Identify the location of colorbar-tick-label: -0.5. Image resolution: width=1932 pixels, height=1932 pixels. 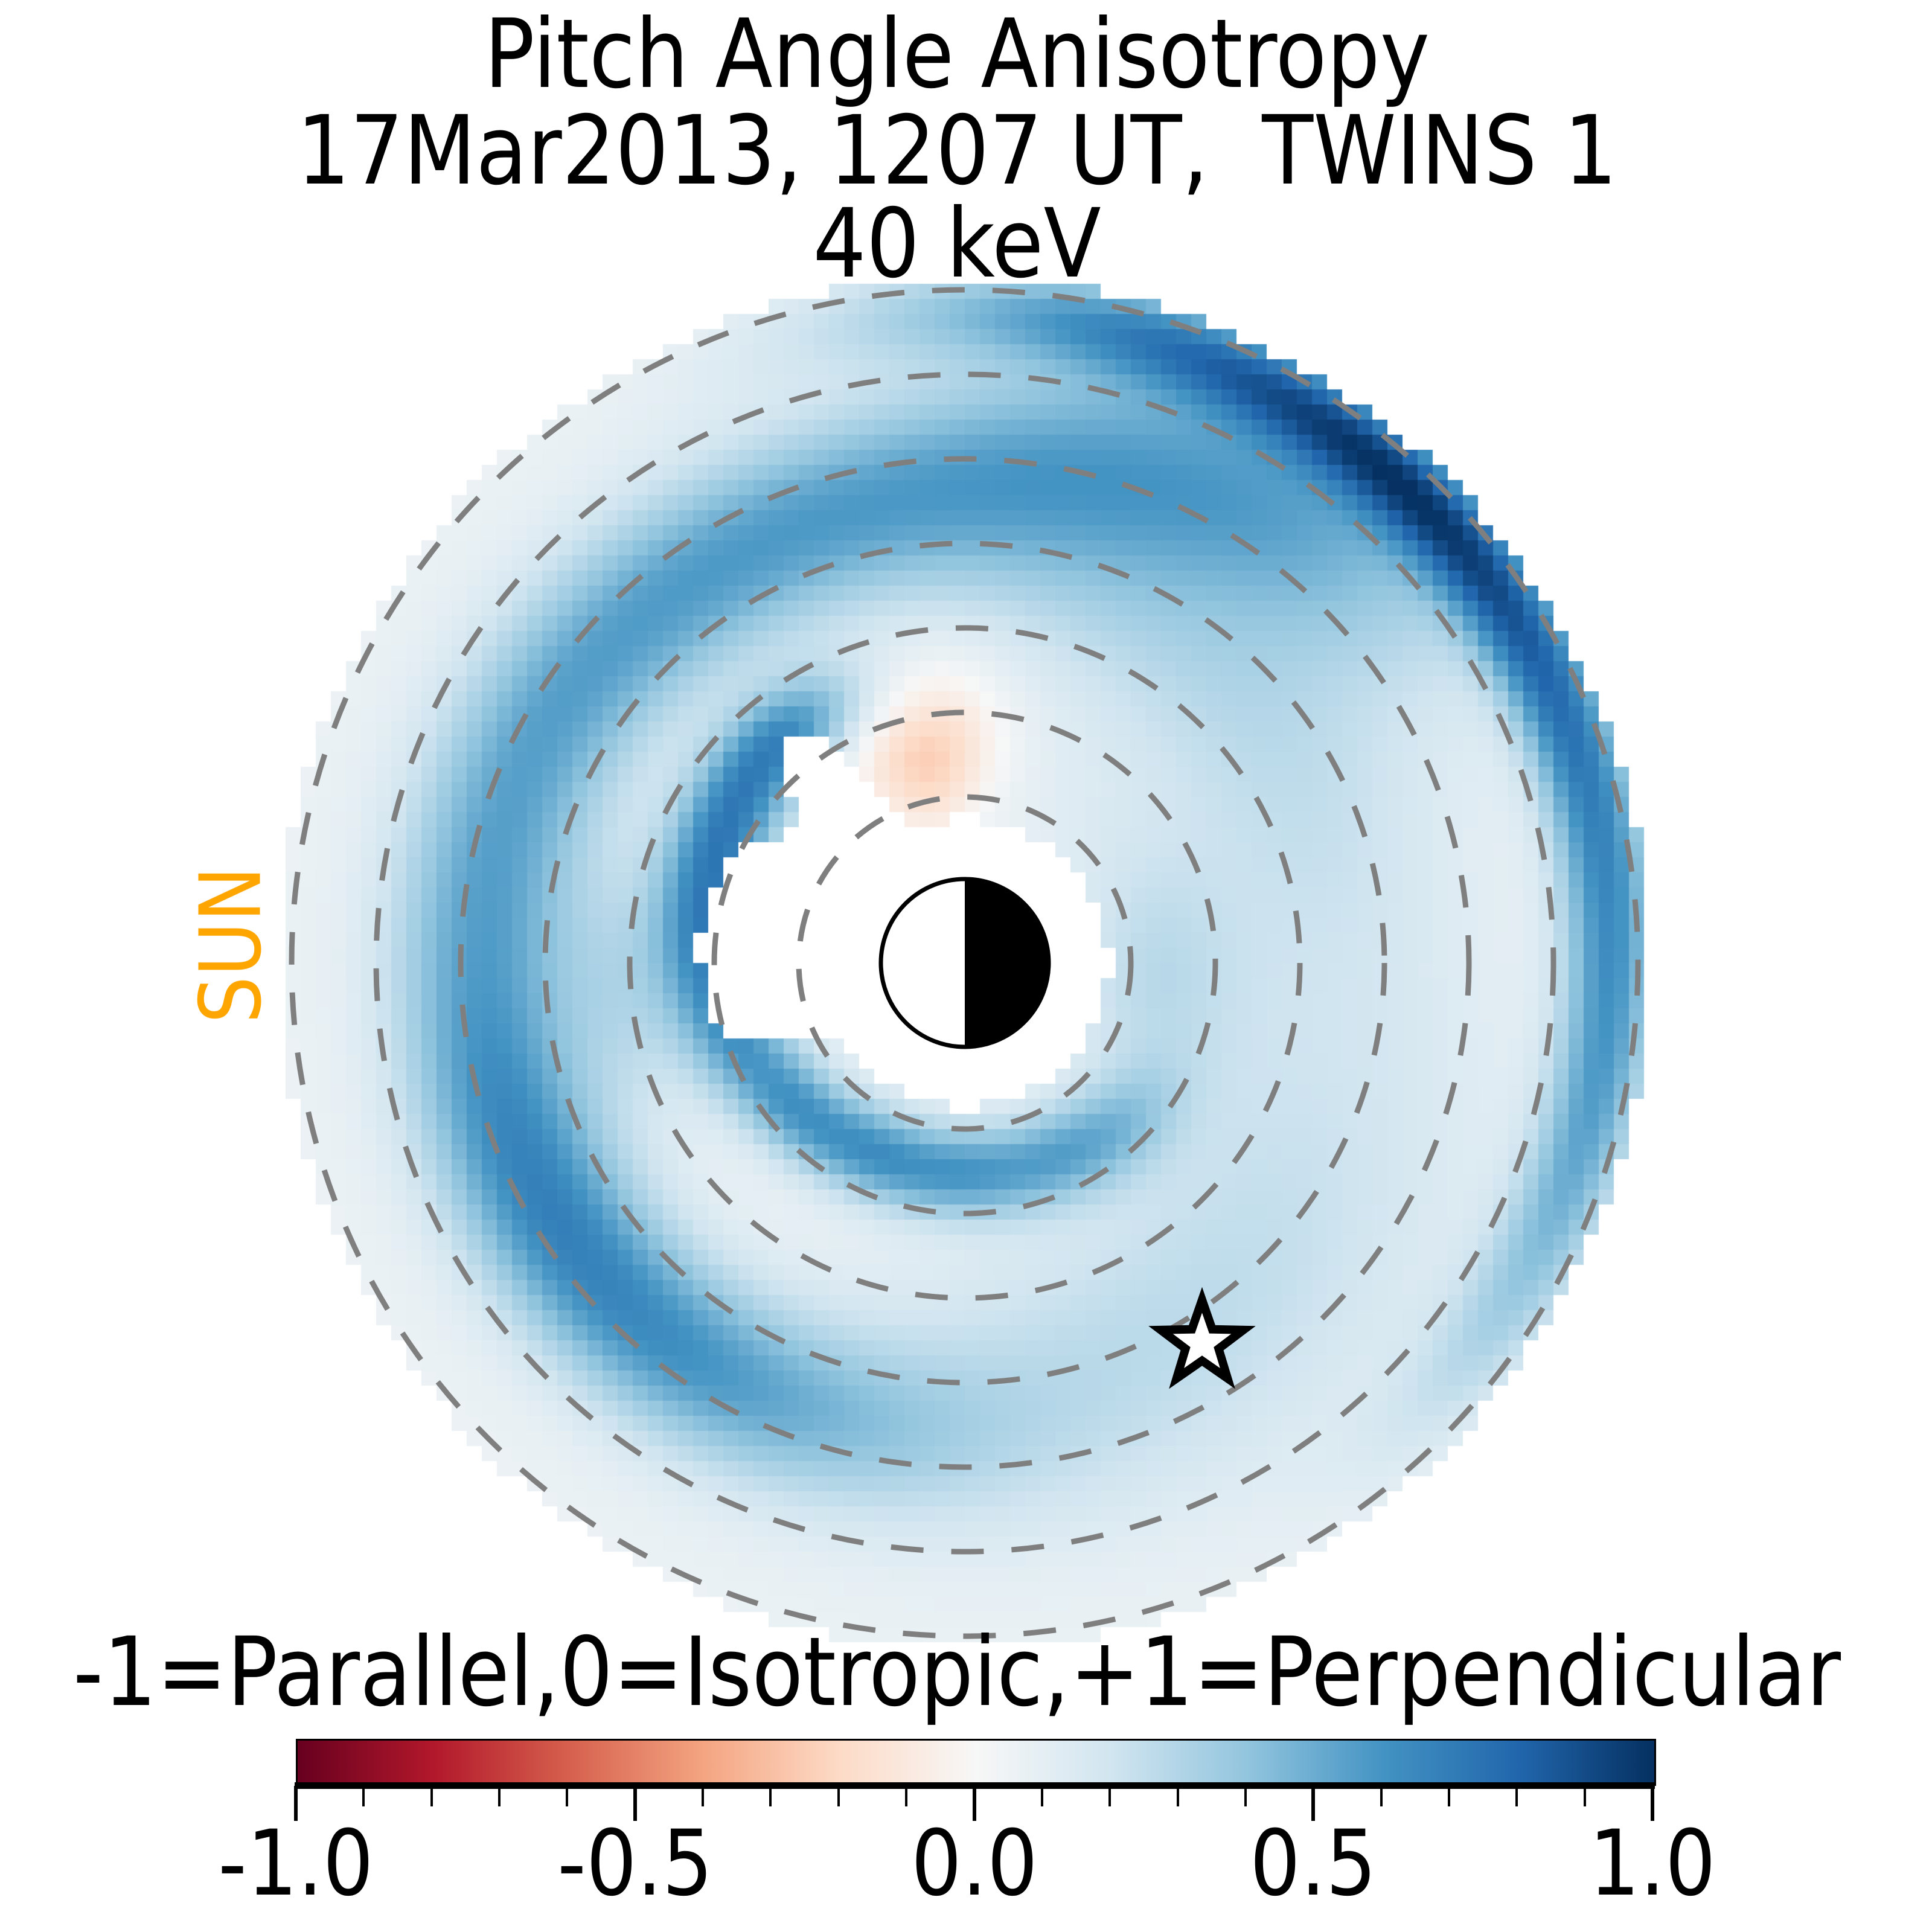
(635, 1864).